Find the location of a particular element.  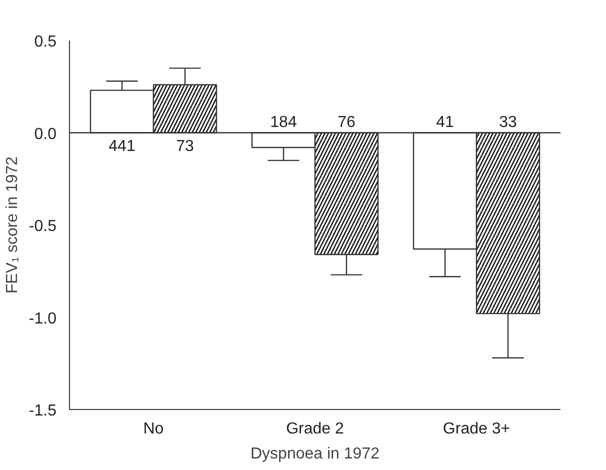

annotation: 184 is located at coordinates (283, 122).